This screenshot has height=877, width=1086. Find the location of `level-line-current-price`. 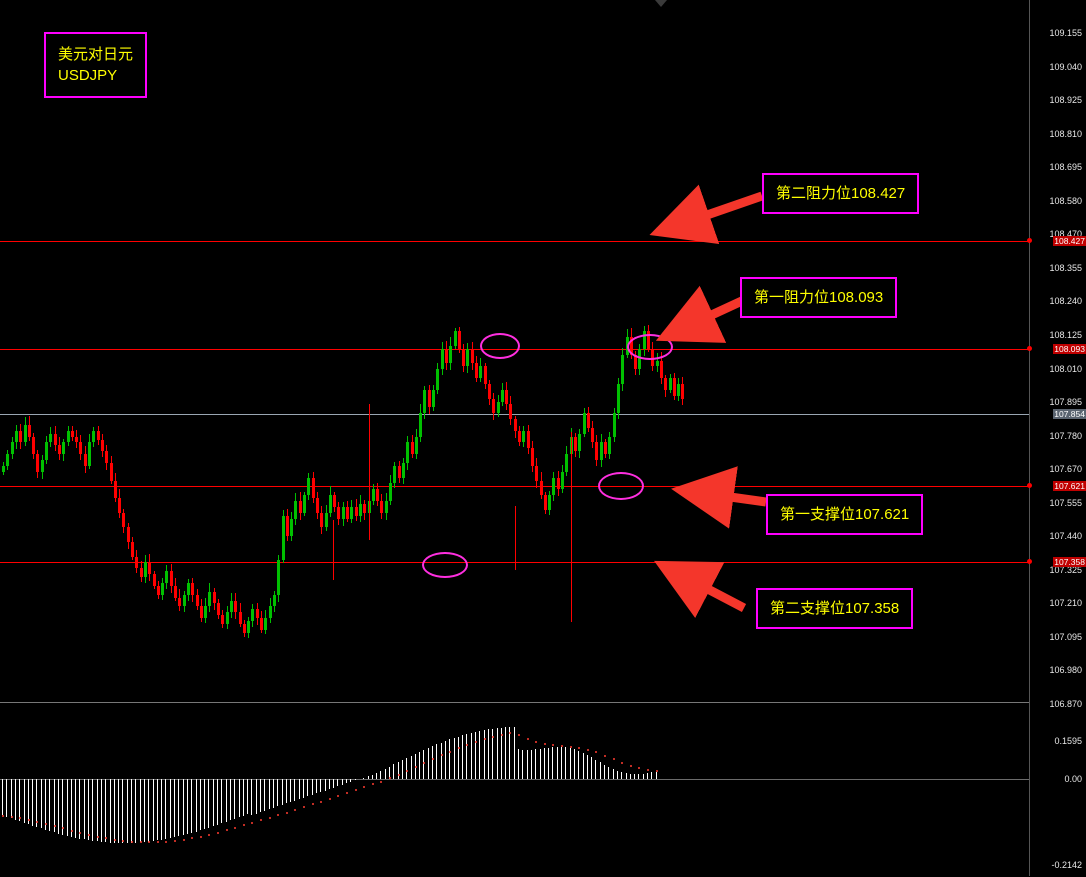

level-line-current-price is located at coordinates (515, 414).